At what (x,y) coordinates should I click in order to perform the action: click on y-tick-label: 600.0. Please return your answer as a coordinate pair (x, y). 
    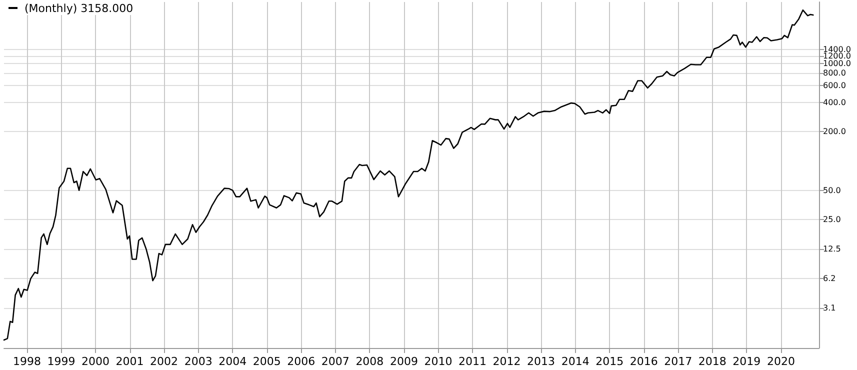
    Looking at the image, I should click on (834, 85).